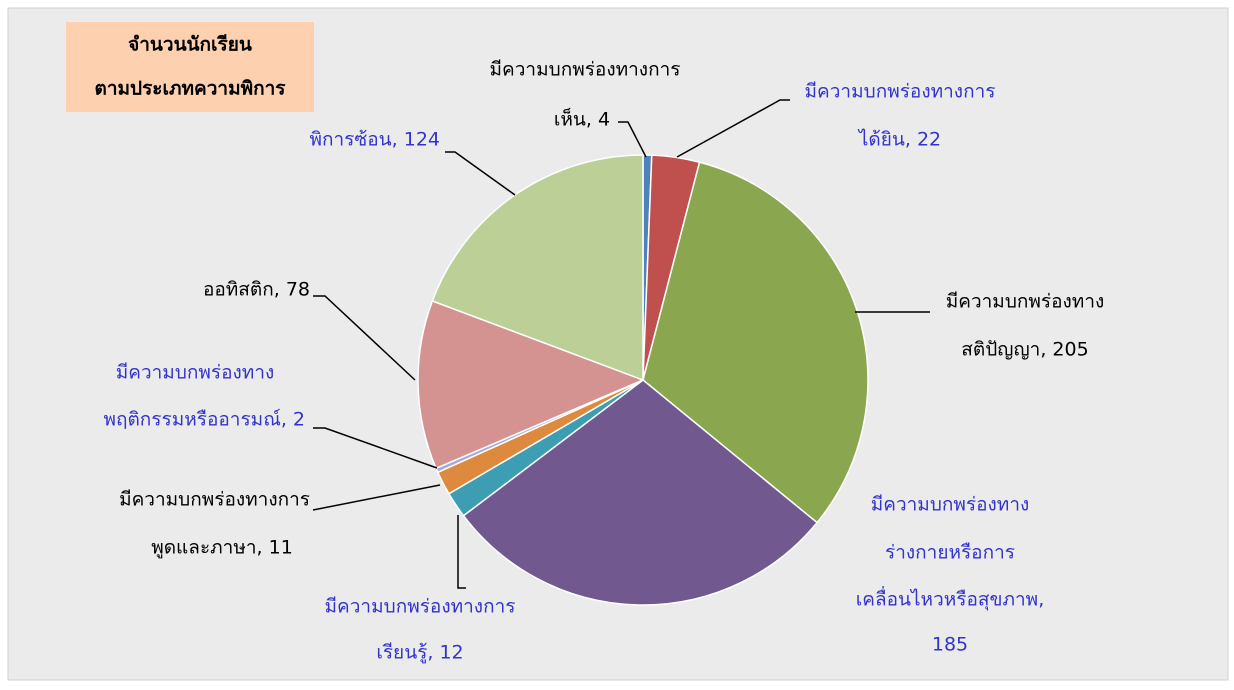 Image resolution: width=1234 pixels, height=690 pixels. What do you see at coordinates (190, 89) in the screenshot?
I see `chart-title: ตามประเภทความพิการ` at bounding box center [190, 89].